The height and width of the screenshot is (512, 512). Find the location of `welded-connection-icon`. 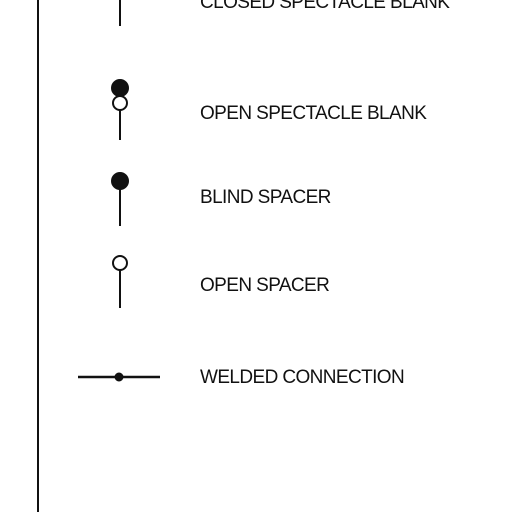

welded-connection-icon is located at coordinates (119, 377).